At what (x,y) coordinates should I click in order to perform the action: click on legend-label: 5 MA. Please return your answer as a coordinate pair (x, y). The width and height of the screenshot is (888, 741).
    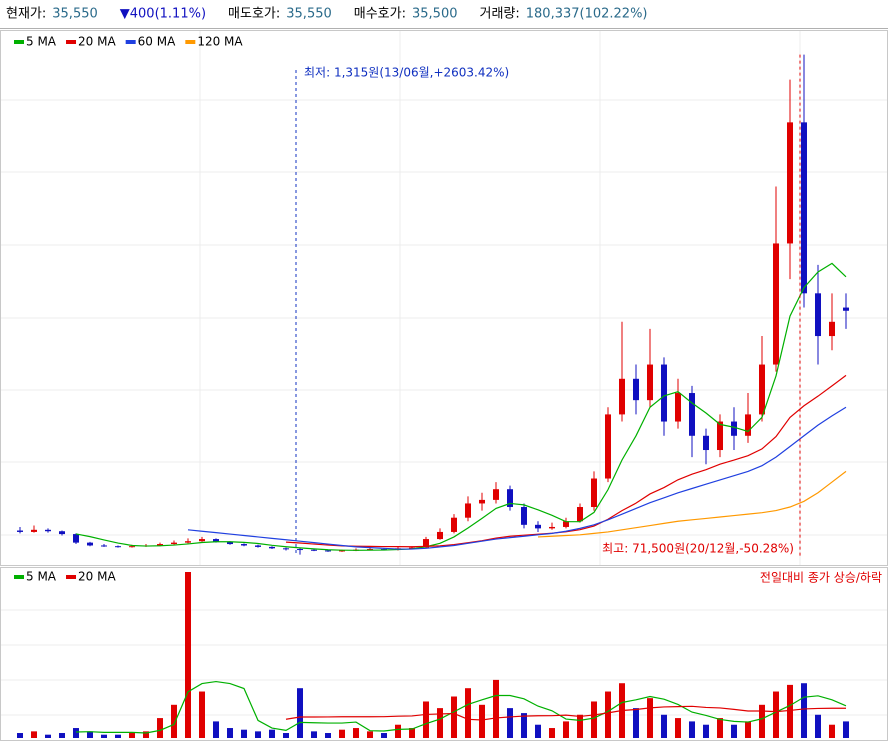
    Looking at the image, I should click on (41, 577).